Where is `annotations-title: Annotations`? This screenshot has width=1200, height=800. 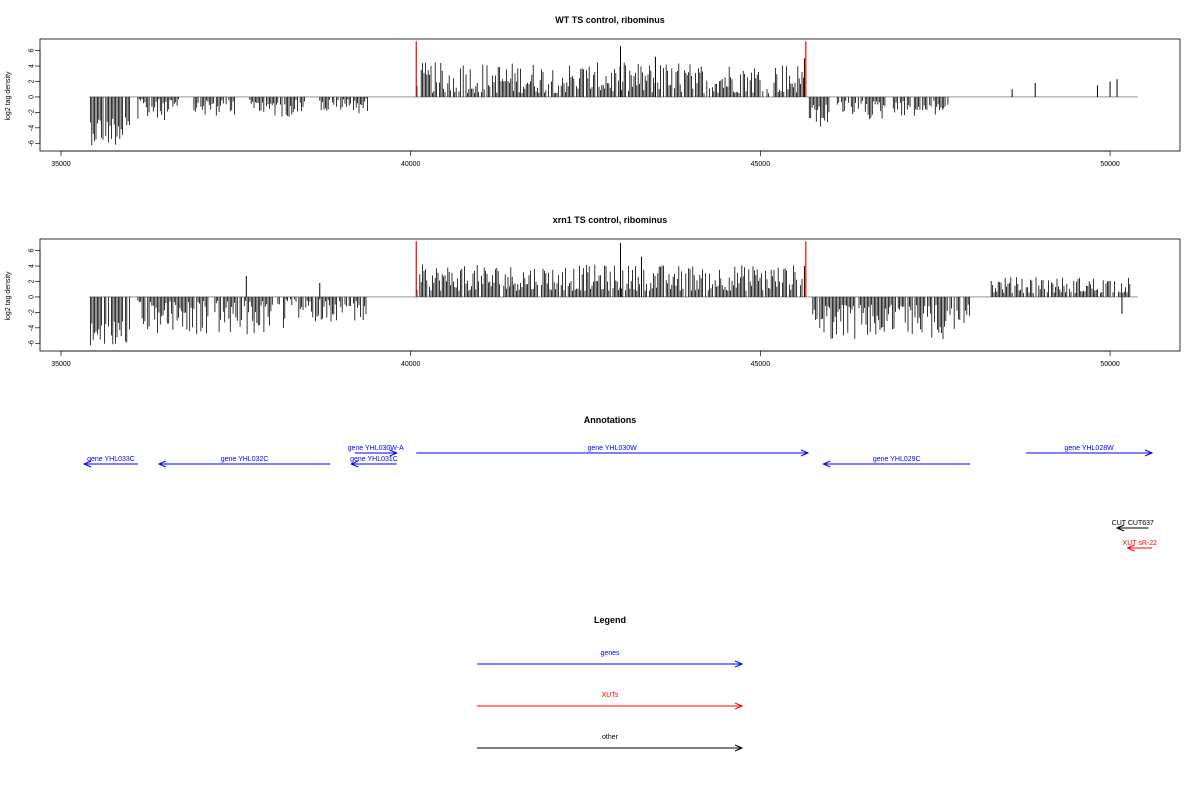
annotations-title: Annotations is located at coordinates (610, 420).